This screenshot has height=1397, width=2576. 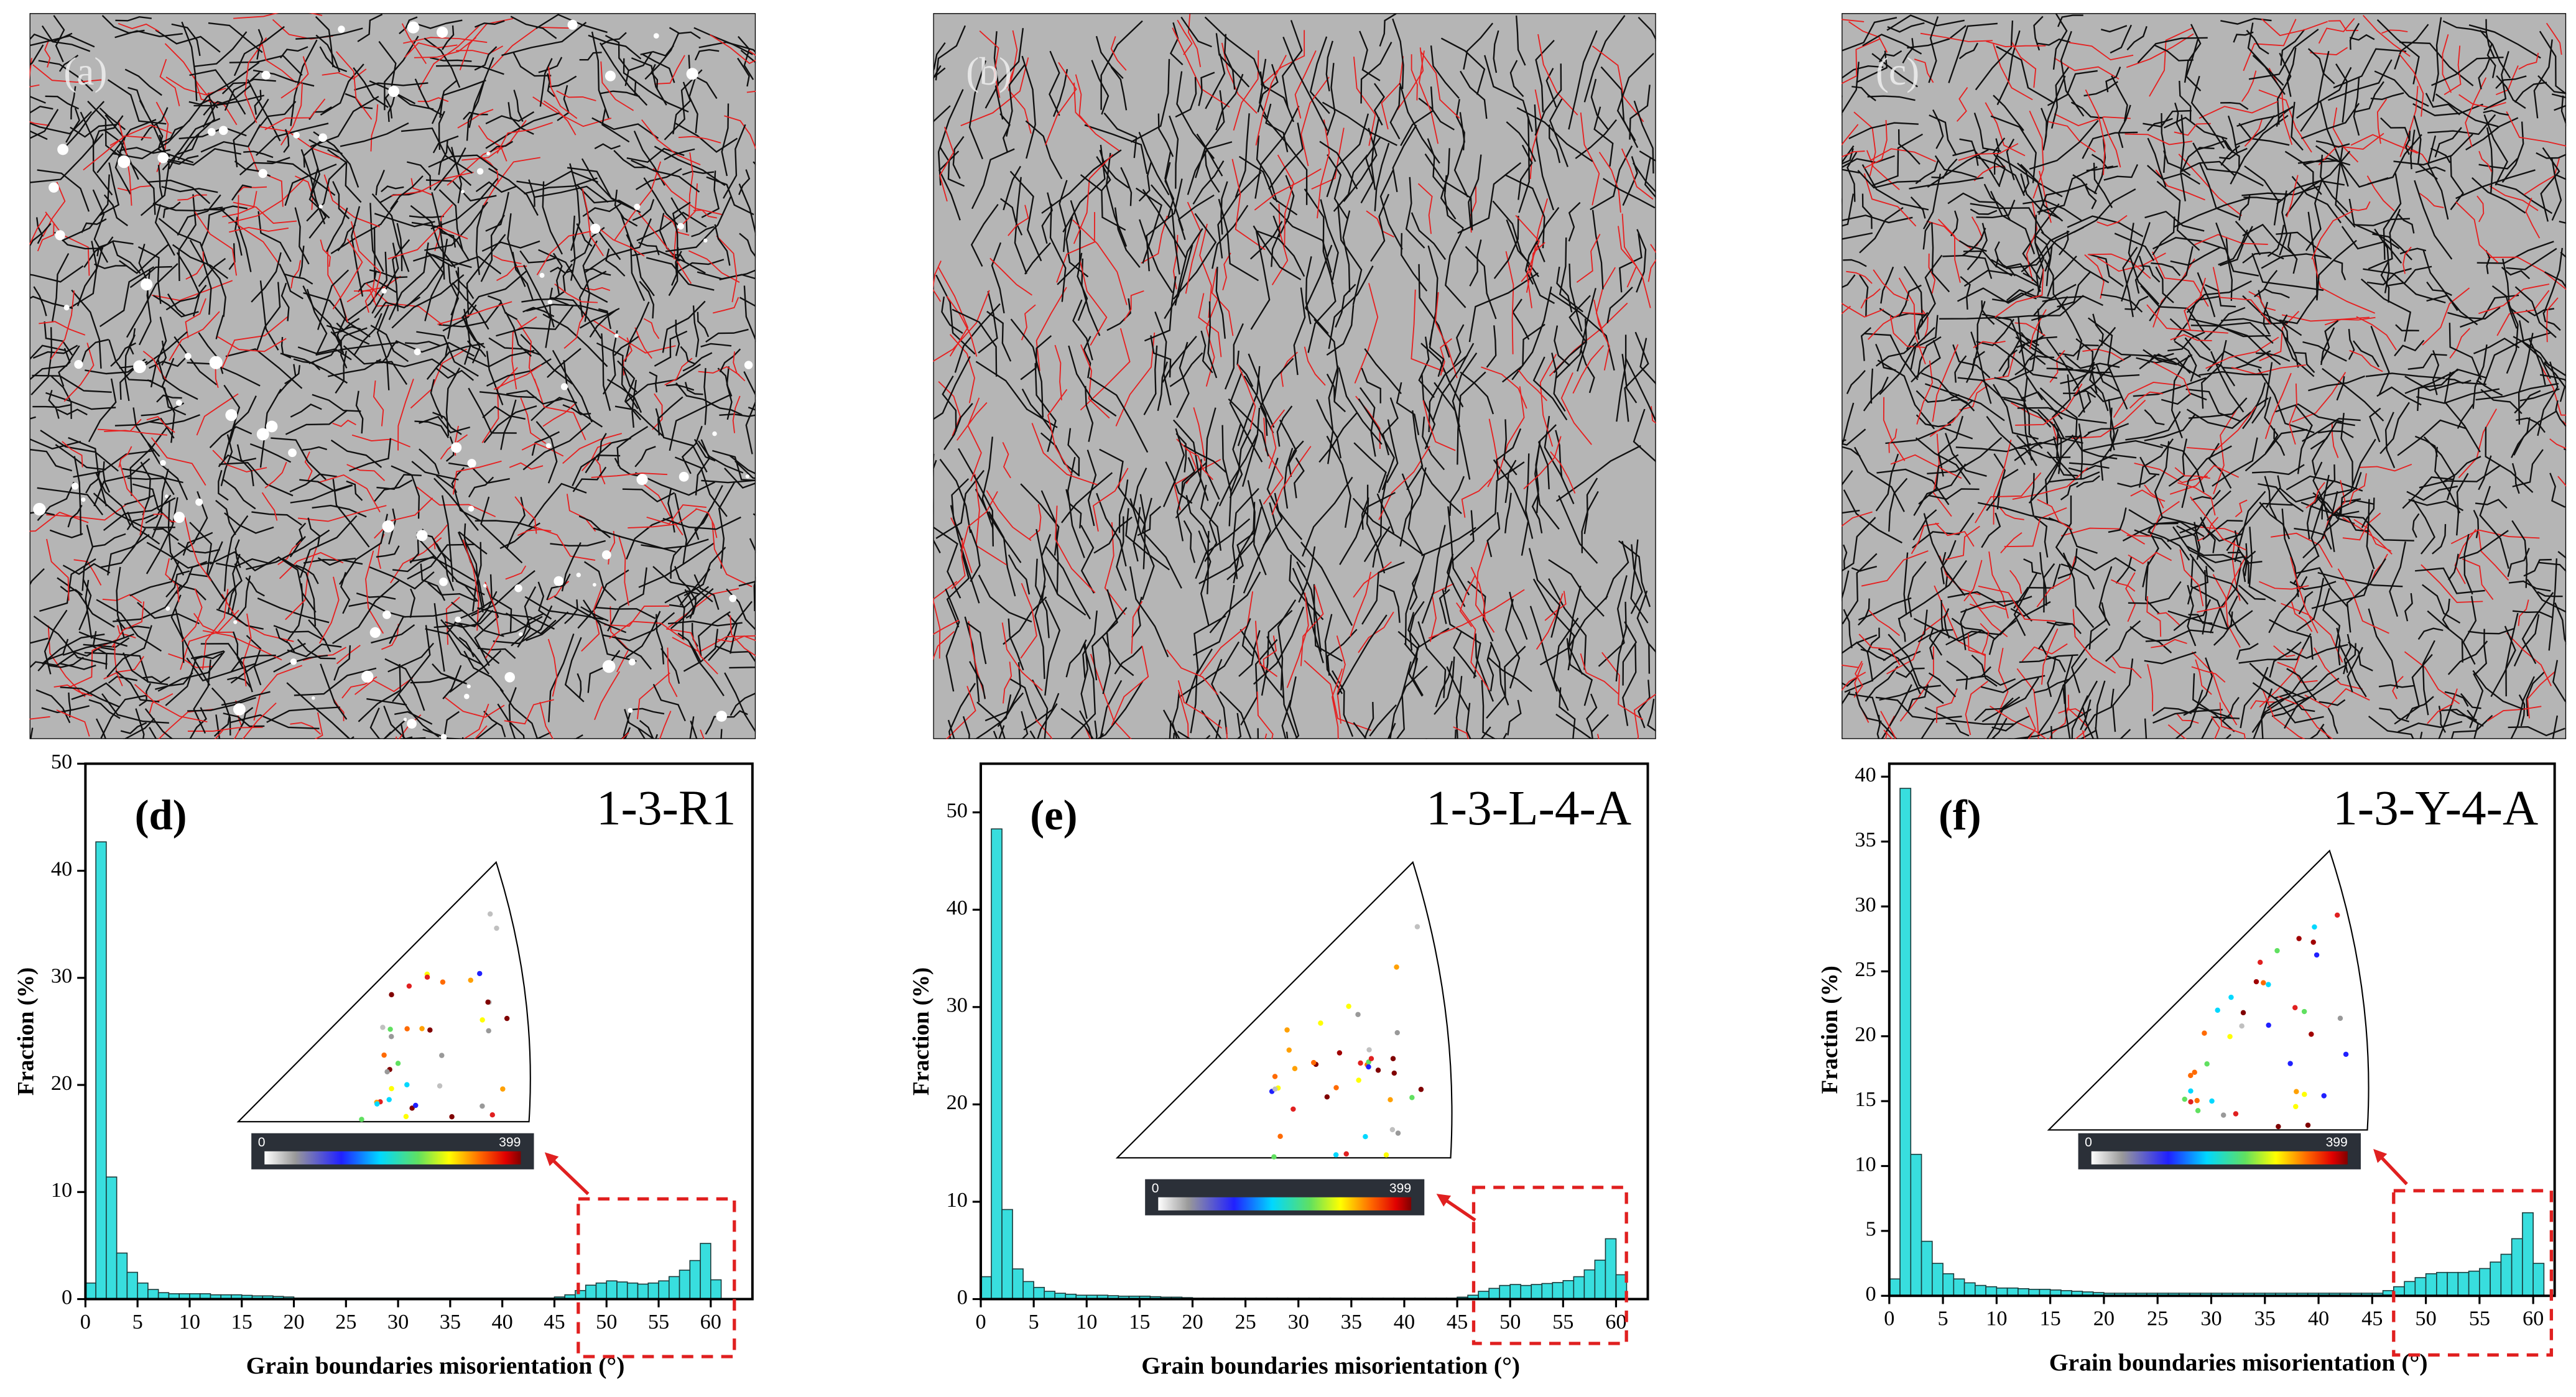 I want to click on orientation-dot, so click(x=427, y=977).